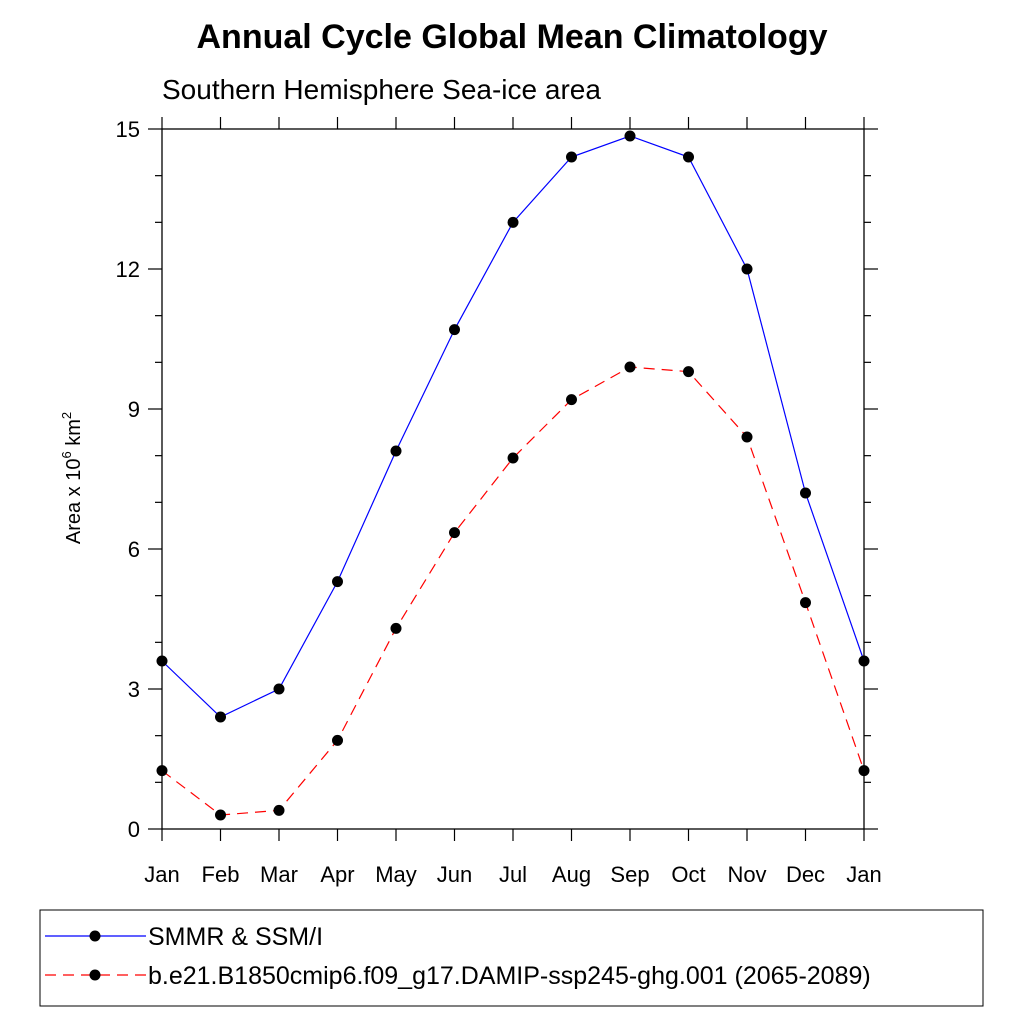  Describe the element at coordinates (134, 689) in the screenshot. I see `y-tick-label: 3` at that location.